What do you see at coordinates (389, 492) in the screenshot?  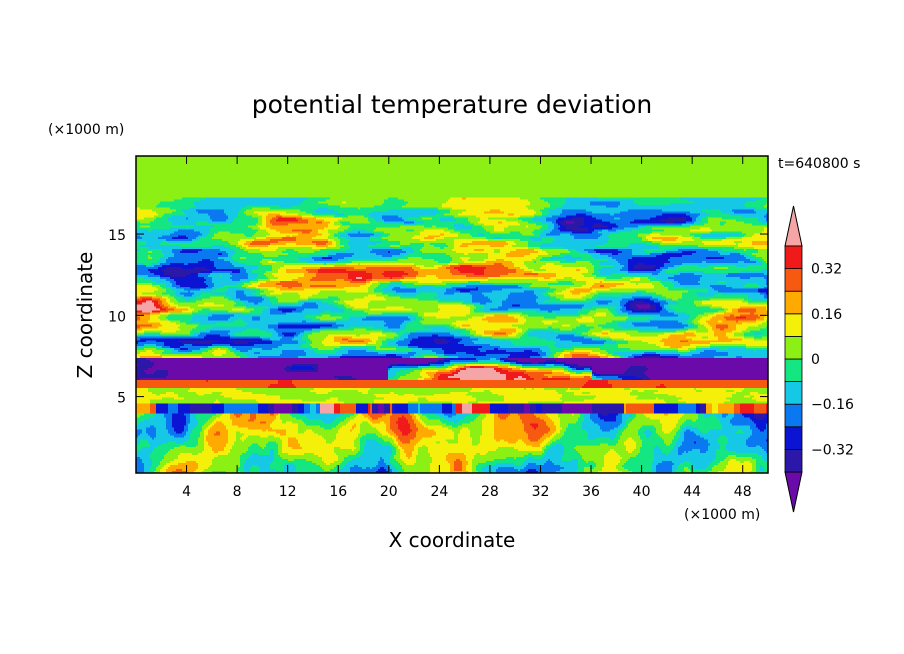 I see `x-tick-label: 20` at bounding box center [389, 492].